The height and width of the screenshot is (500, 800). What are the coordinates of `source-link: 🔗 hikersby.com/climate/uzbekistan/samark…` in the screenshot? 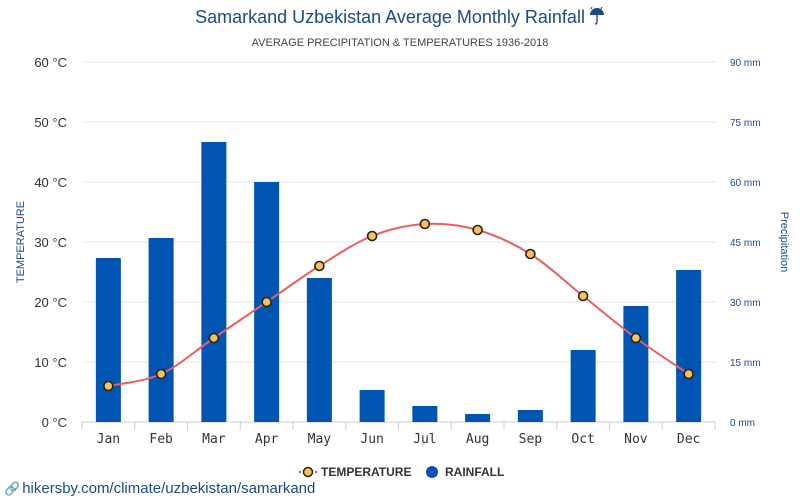 It's located at (159, 488).